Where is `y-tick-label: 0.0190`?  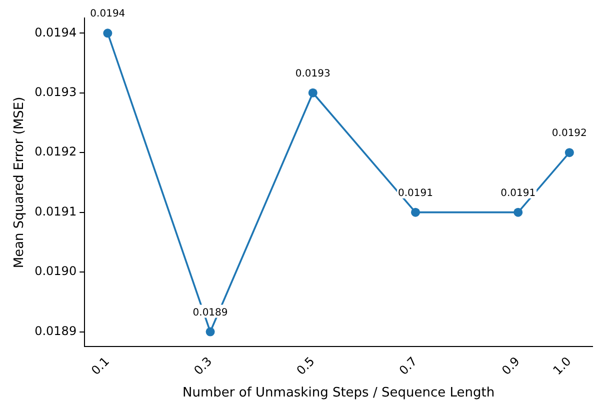
y-tick-label: 0.0190 is located at coordinates (55, 271).